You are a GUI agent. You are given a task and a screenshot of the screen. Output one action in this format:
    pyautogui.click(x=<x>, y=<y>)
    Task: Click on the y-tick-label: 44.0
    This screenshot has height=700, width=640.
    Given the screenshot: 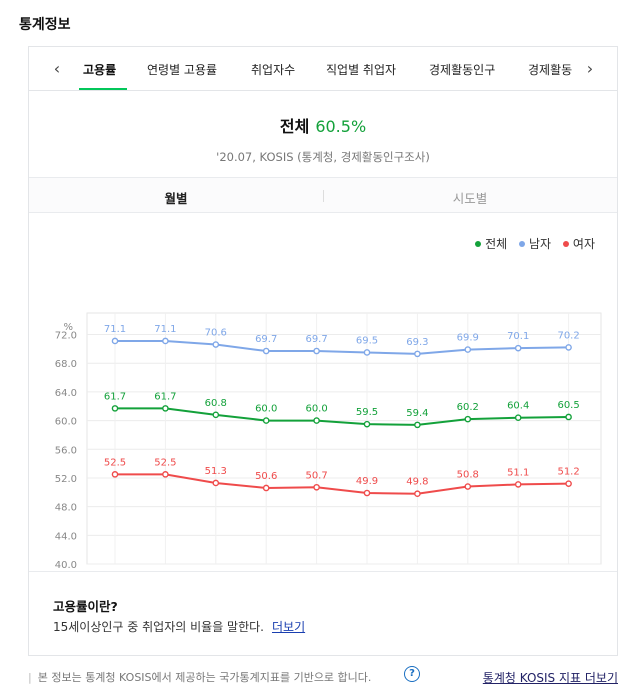 What is the action you would take?
    pyautogui.click(x=66, y=536)
    